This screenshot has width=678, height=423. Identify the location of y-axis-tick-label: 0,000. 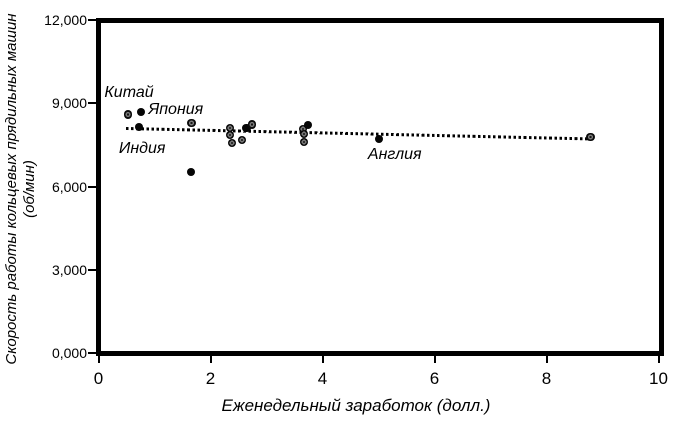
(69, 353).